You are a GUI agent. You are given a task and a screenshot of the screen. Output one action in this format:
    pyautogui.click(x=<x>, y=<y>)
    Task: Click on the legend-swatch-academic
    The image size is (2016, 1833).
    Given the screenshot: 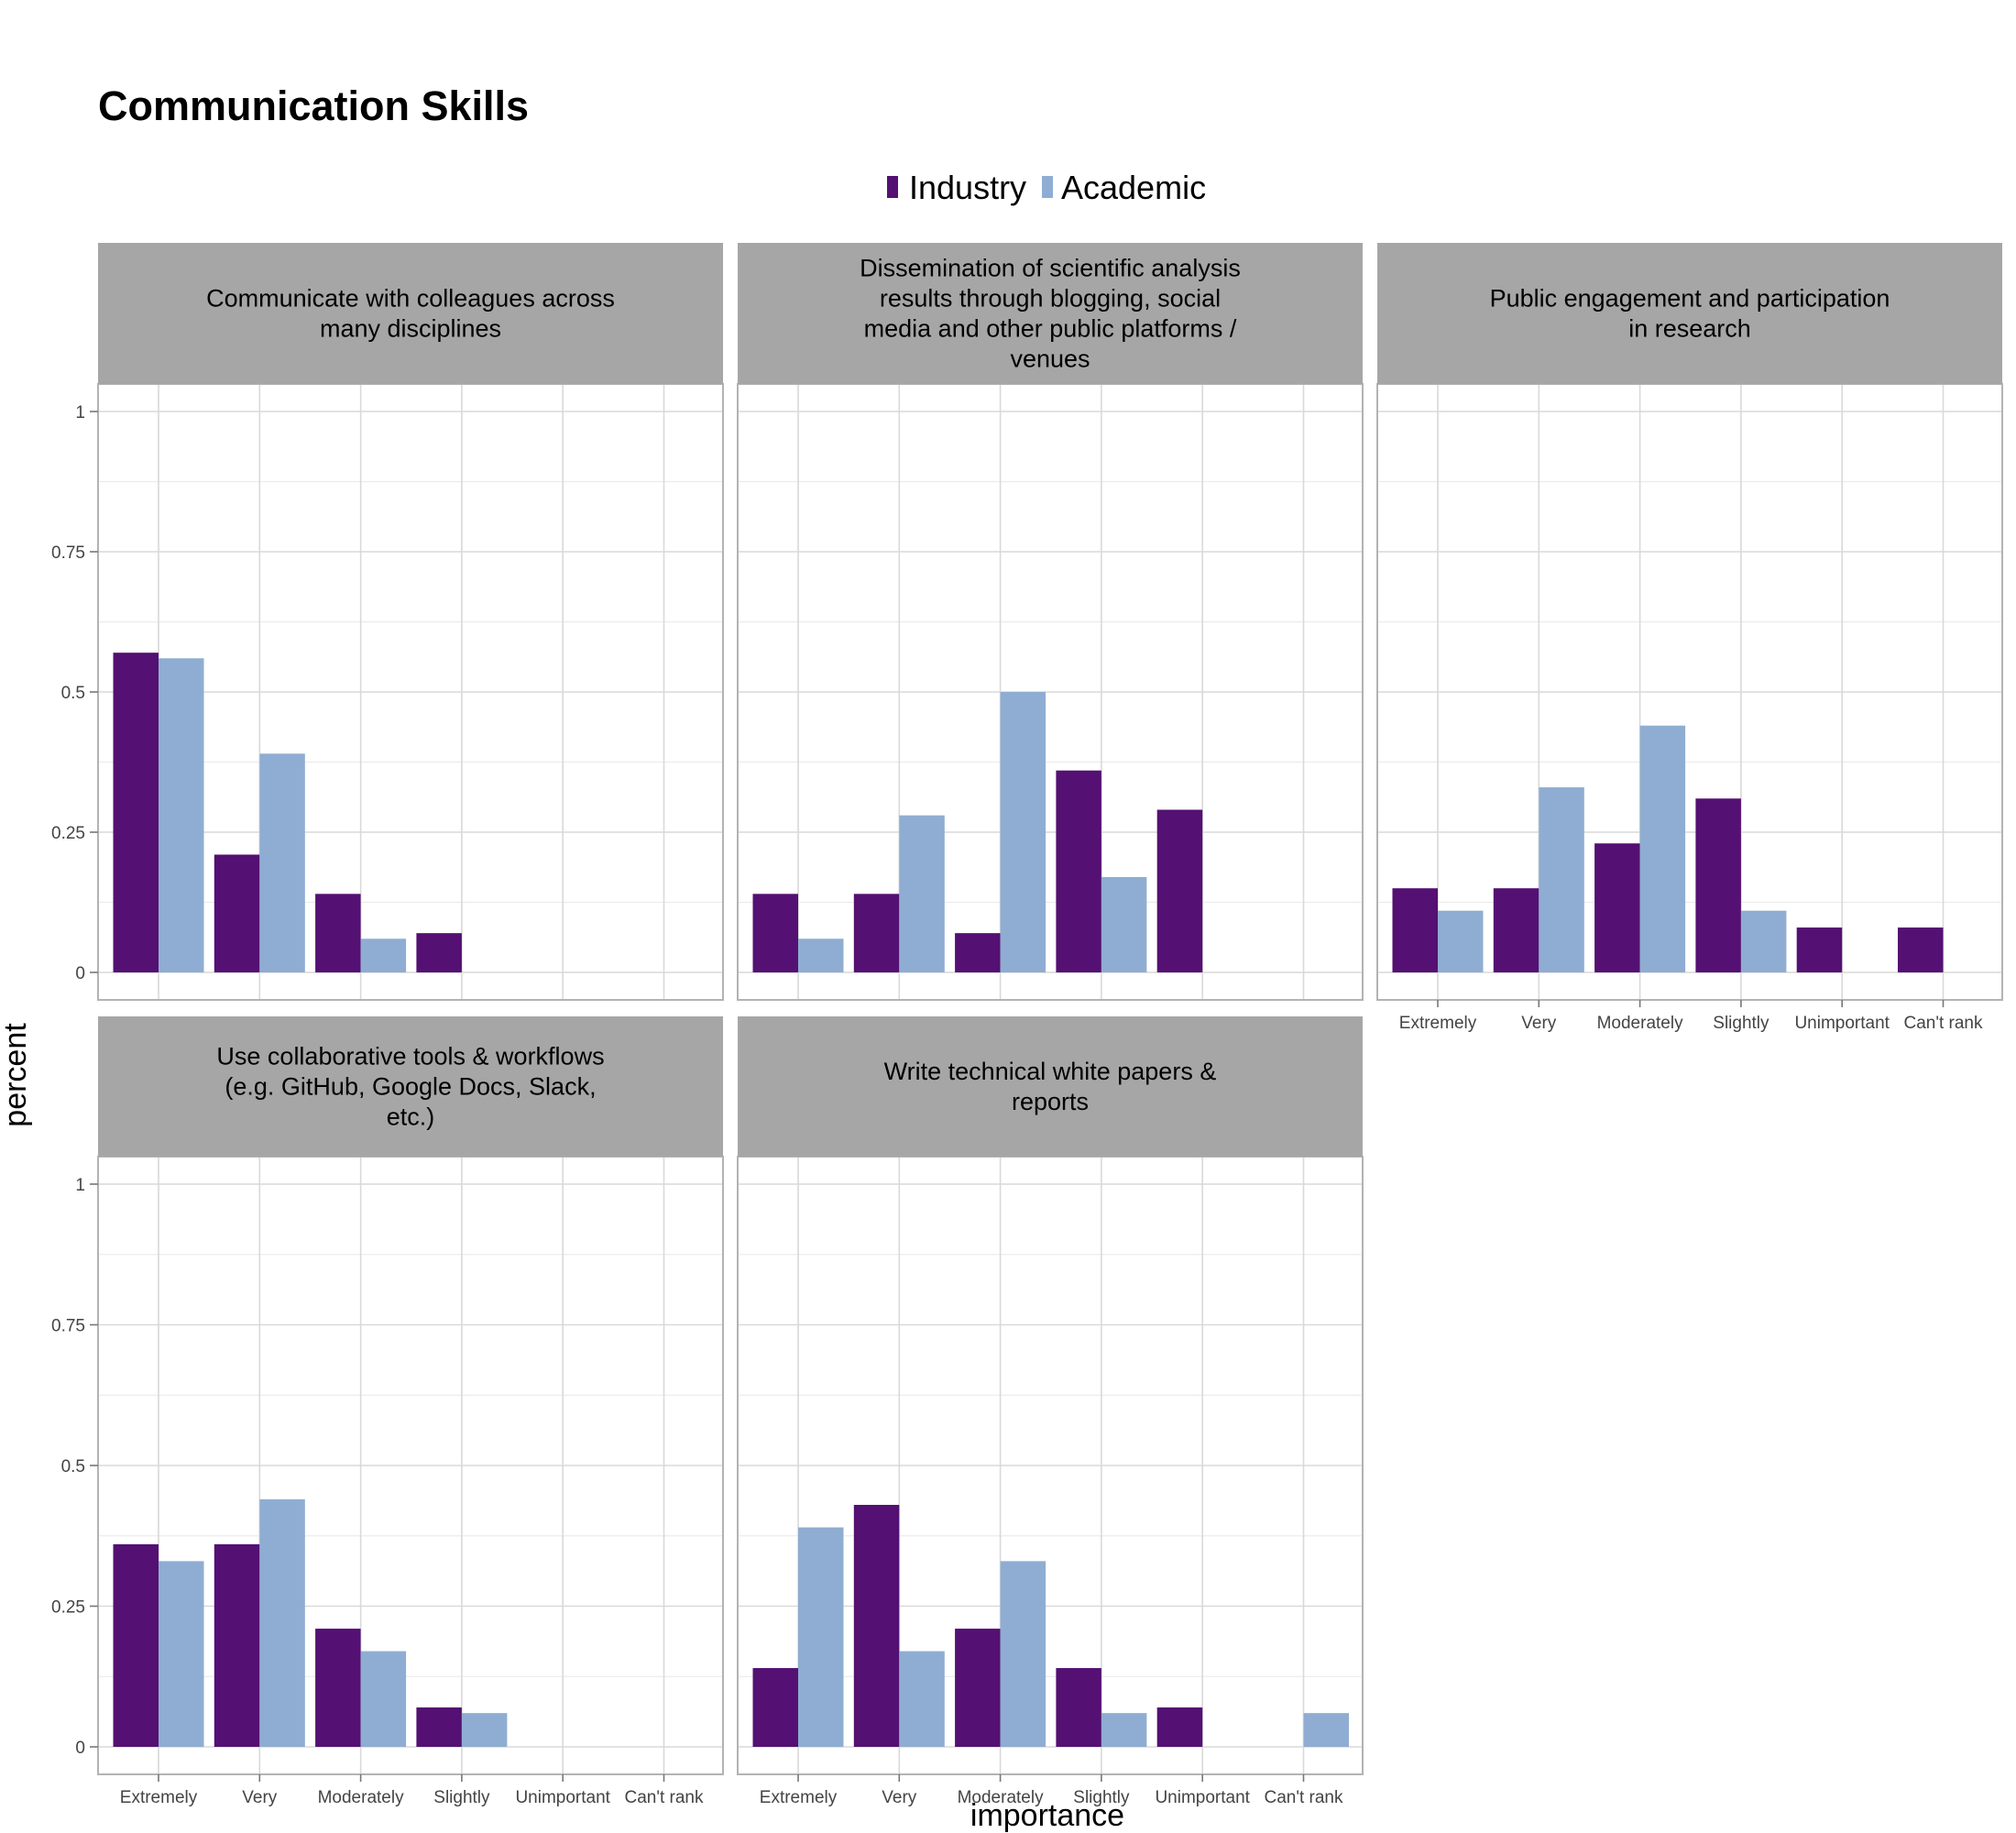 What is the action you would take?
    pyautogui.click(x=1047, y=187)
    